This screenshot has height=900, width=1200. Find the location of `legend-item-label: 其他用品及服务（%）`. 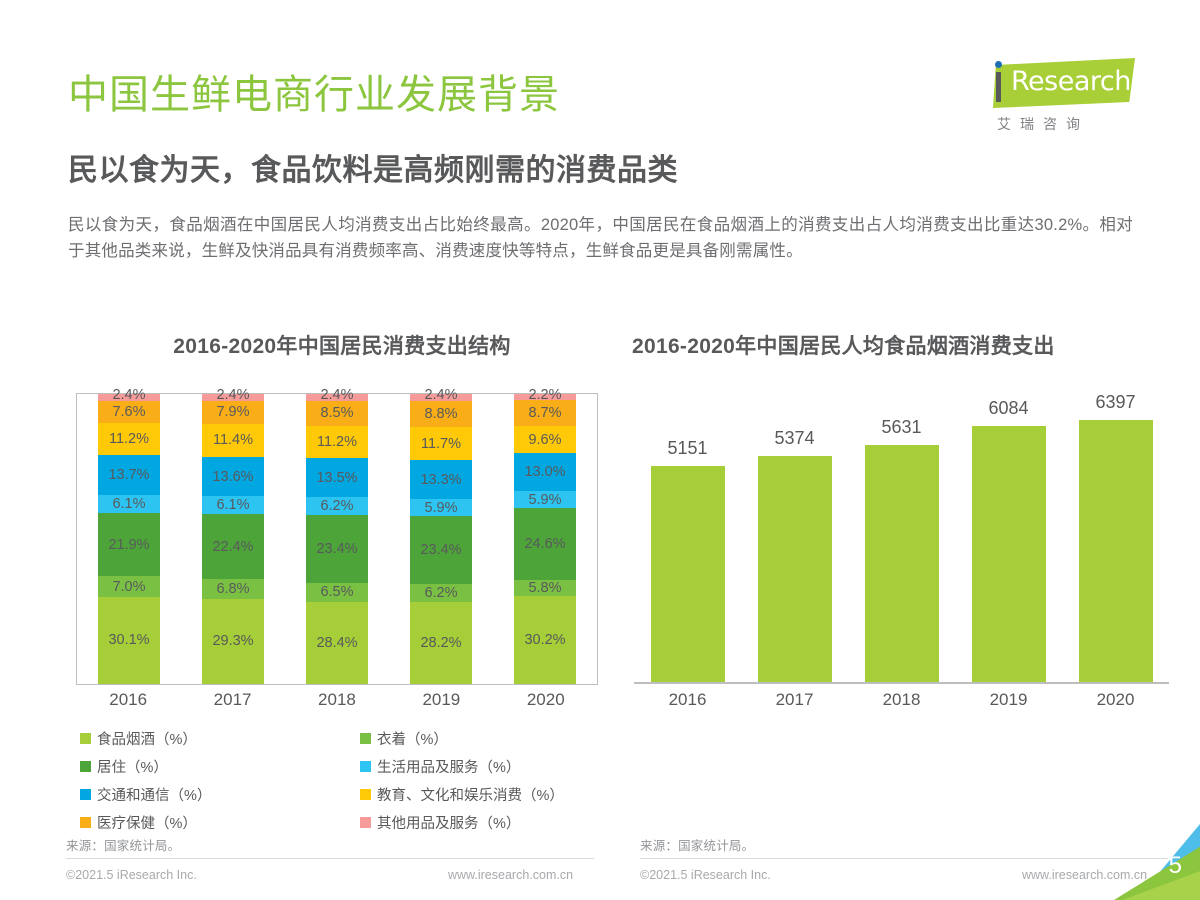

legend-item-label: 其他用品及服务（%） is located at coordinates (449, 824).